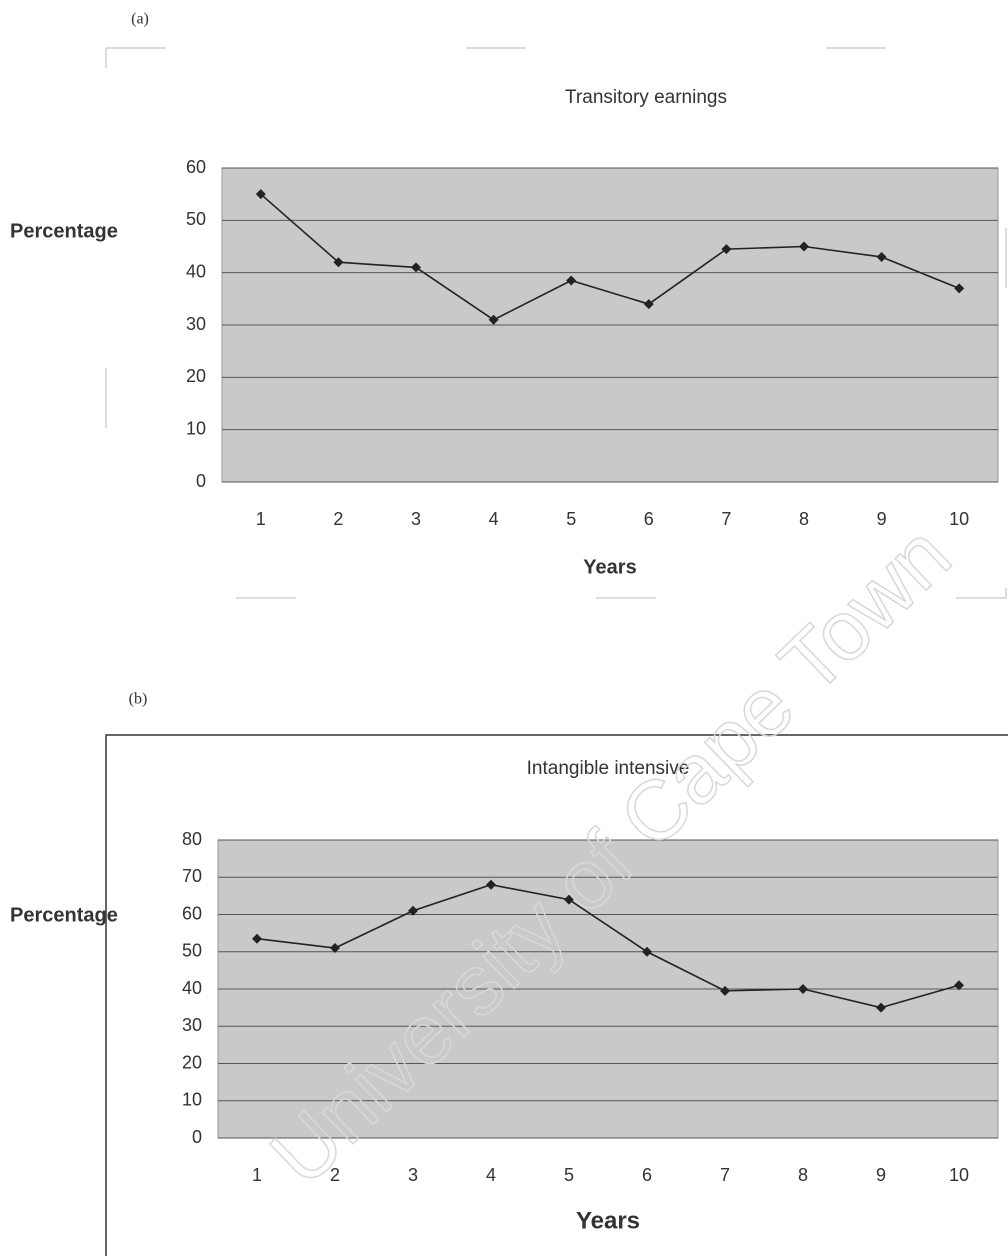  What do you see at coordinates (138, 699) in the screenshot?
I see `panel-label: (b)` at bounding box center [138, 699].